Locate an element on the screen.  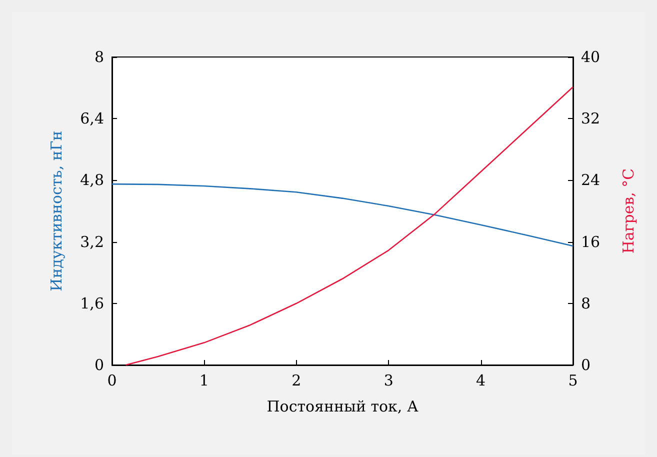
y-tick-label: 6,4 is located at coordinates (92, 119).